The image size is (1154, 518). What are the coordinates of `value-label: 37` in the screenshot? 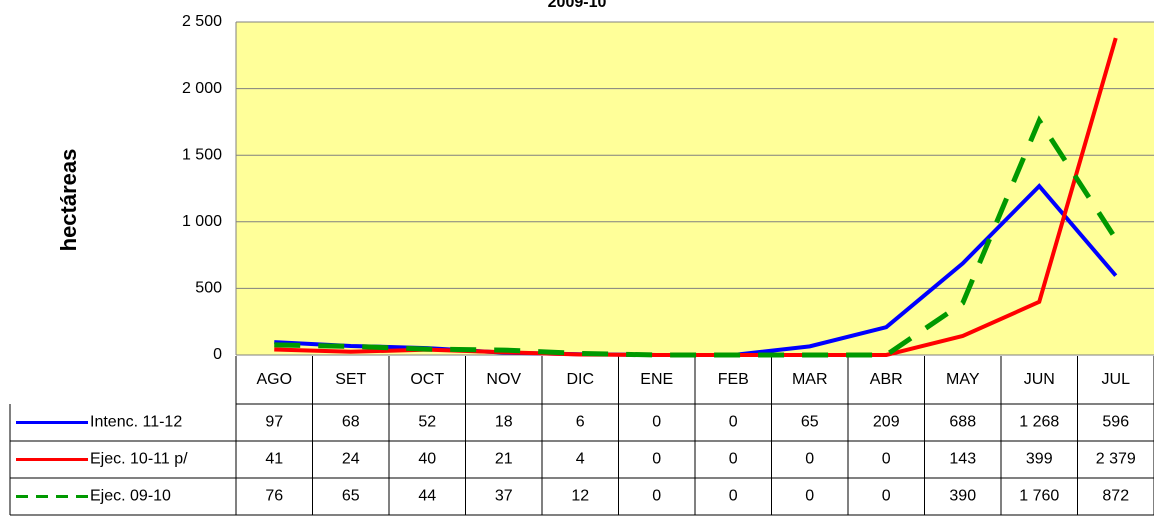 It's located at (504, 496).